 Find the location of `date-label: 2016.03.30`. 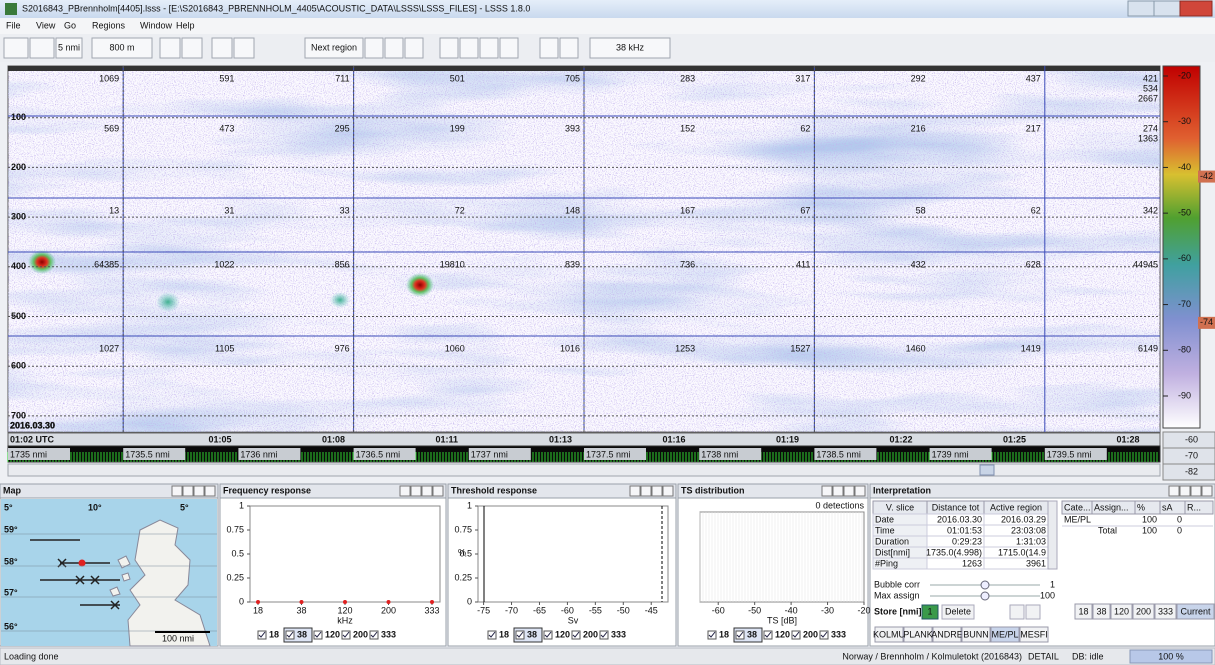

date-label: 2016.03.30 is located at coordinates (32, 425).